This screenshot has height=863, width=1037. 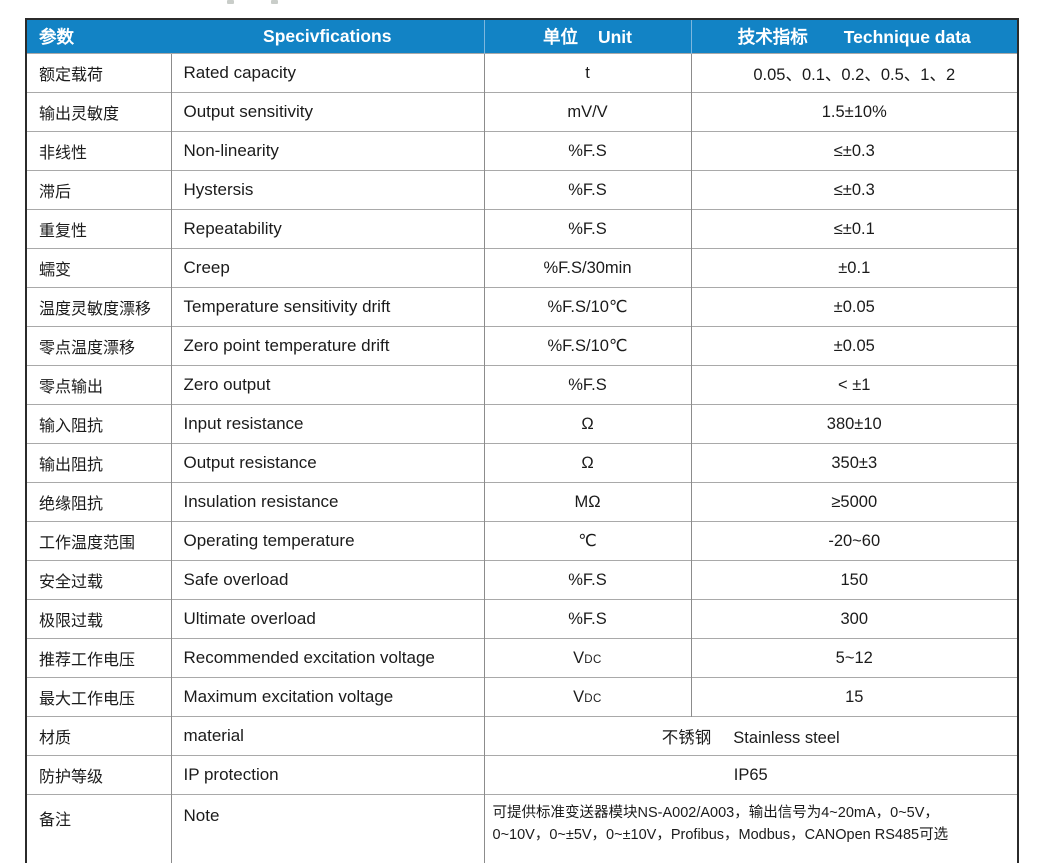 What do you see at coordinates (854, 268) in the screenshot?
I see `value-cell: ±0.1` at bounding box center [854, 268].